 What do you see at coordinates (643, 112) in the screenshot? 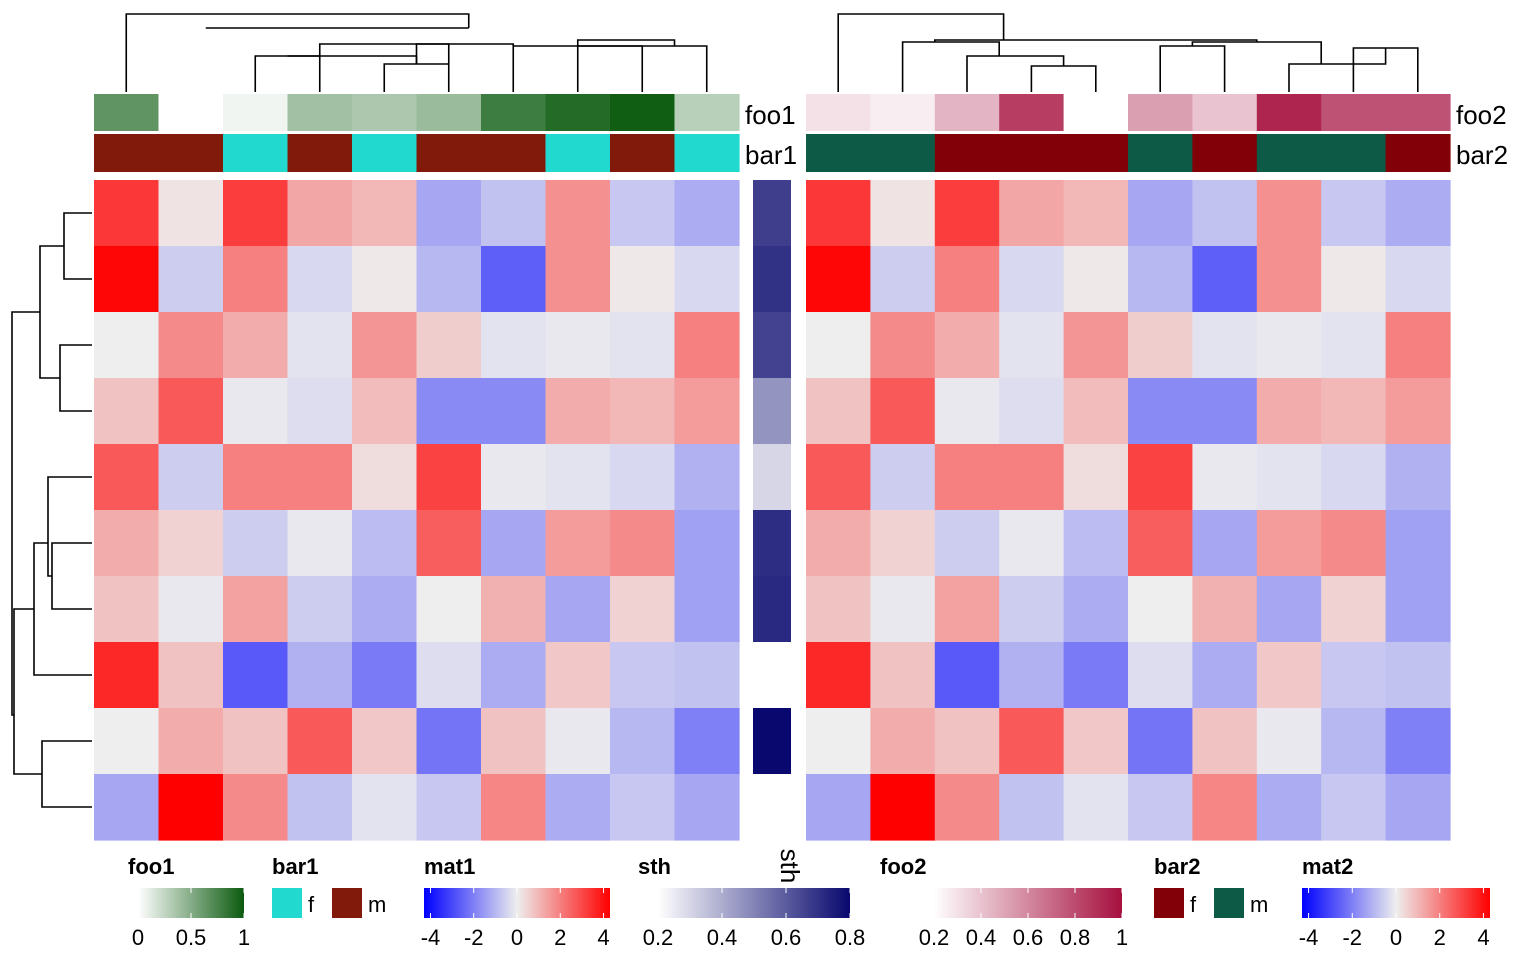
I see `mat1-foo-cell` at bounding box center [643, 112].